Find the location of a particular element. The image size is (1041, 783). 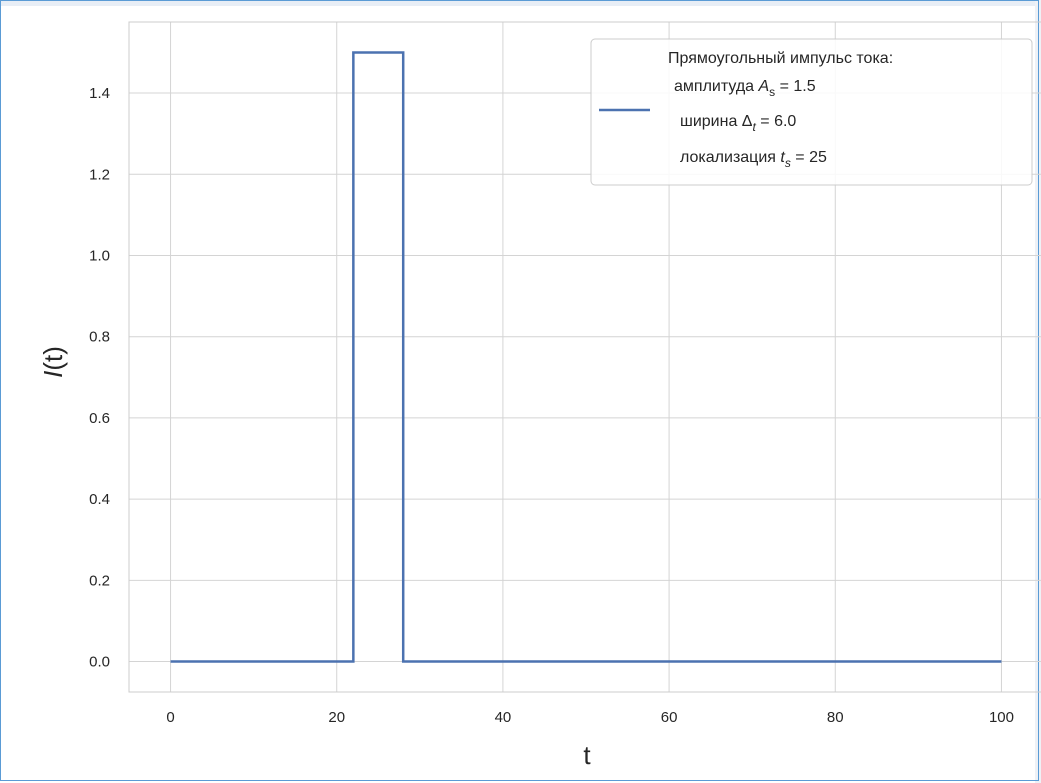

legend-amplitude: амплитуда As = 1.5 is located at coordinates (745, 88).